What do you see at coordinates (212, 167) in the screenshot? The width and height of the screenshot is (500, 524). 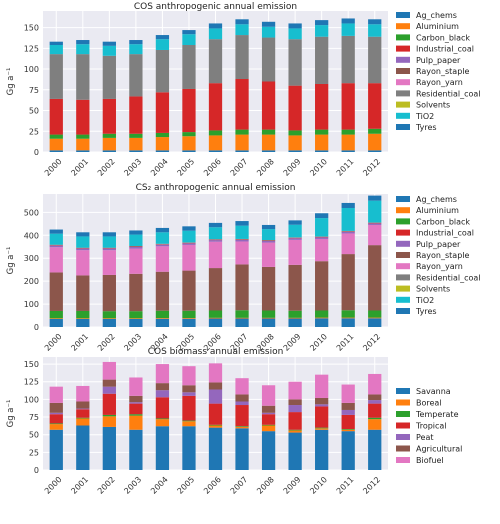 I see `x-tick-label: 2006` at bounding box center [212, 167].